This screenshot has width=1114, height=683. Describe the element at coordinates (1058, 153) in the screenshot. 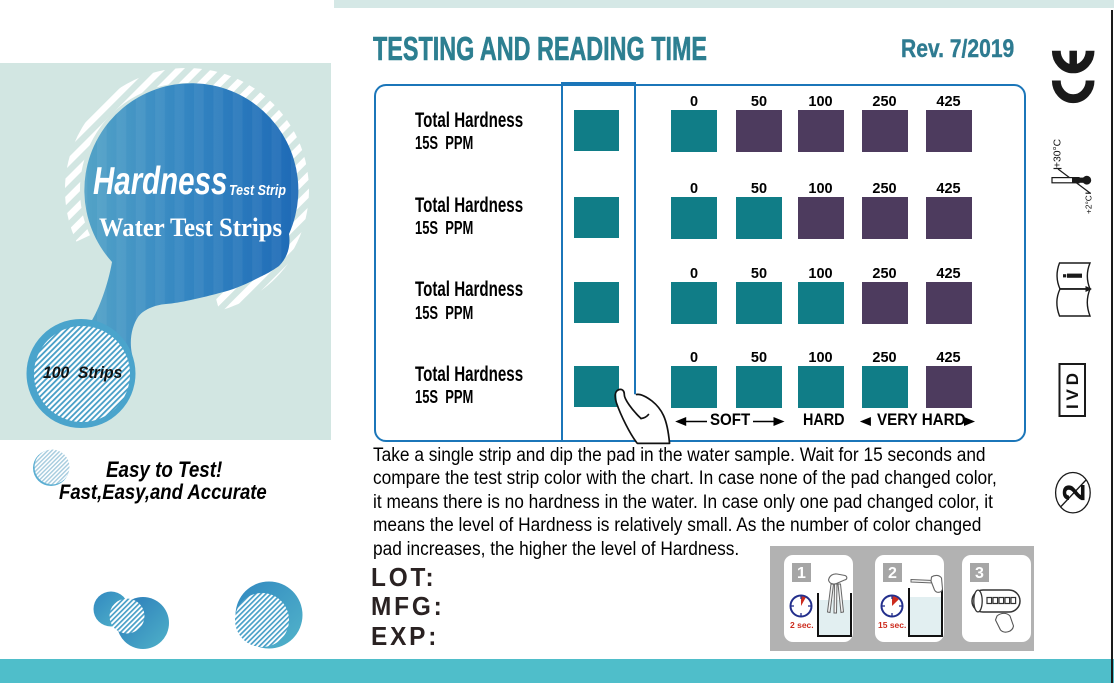

I see `svg-text: +30°C` at that location.